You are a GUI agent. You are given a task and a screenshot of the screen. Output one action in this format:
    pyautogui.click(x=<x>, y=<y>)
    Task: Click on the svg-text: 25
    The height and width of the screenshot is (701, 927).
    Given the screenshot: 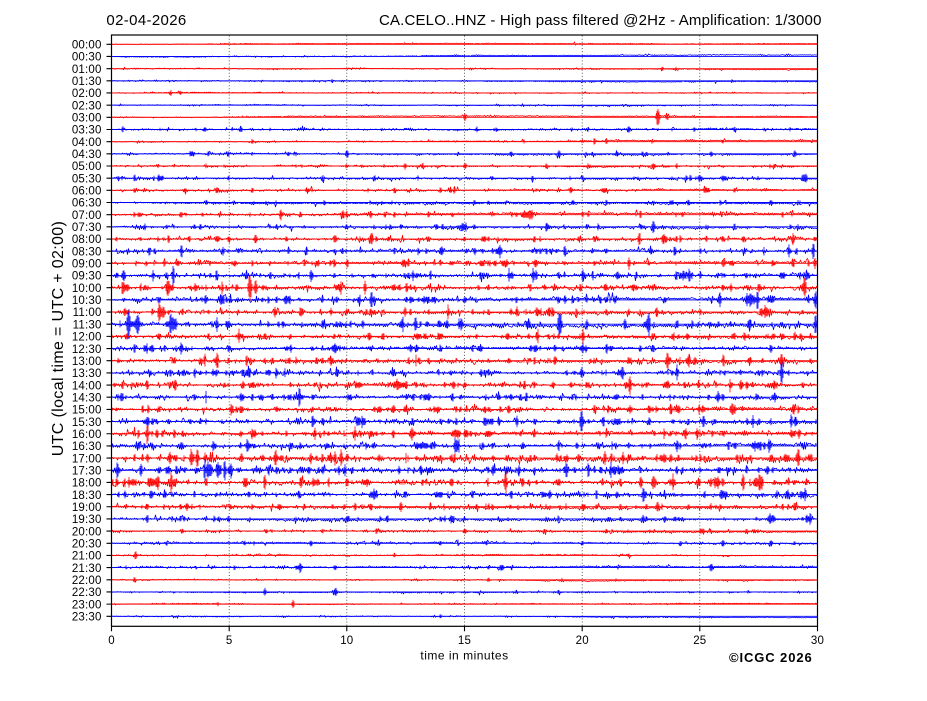 What is the action you would take?
    pyautogui.click(x=699, y=641)
    